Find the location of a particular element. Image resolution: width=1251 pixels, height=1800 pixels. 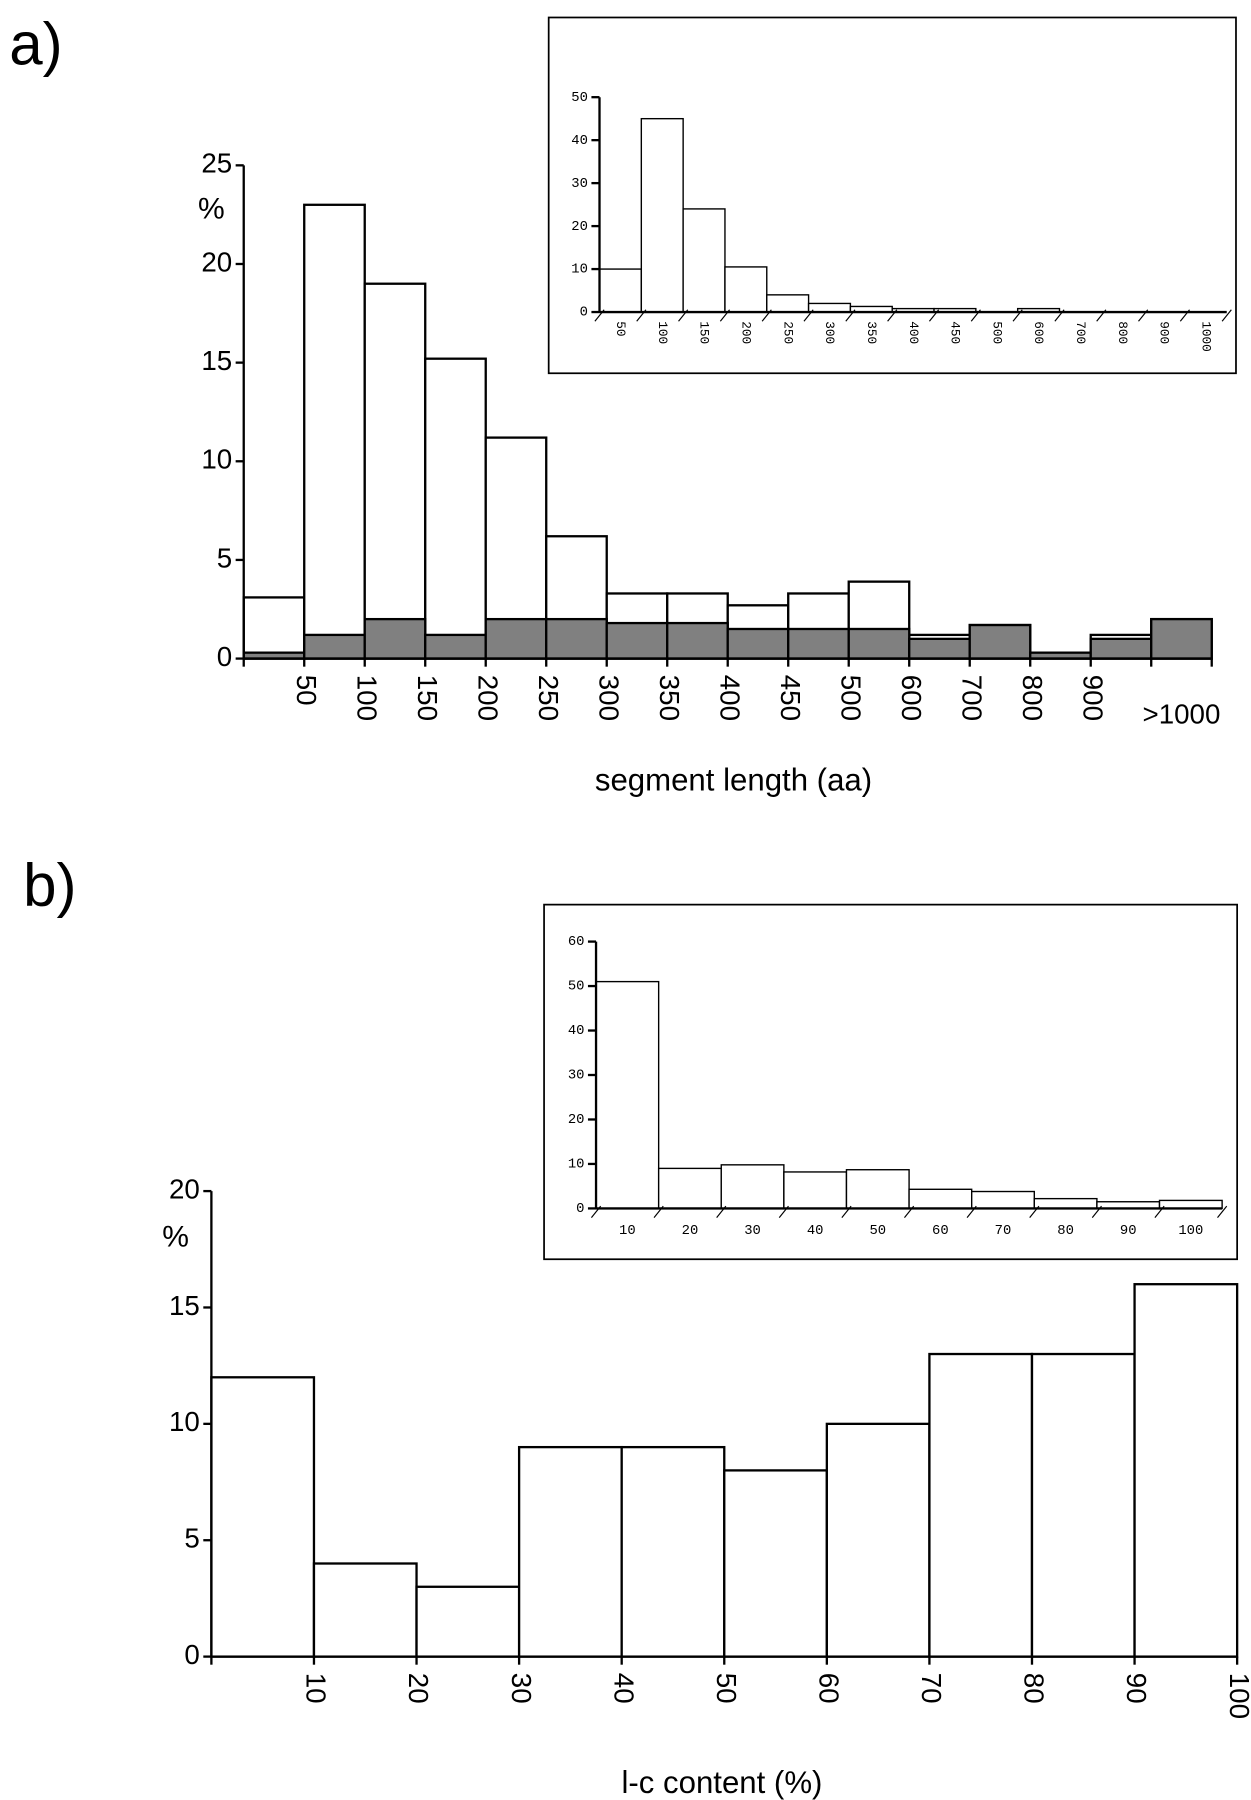

y-tick-label: 25 is located at coordinates (216, 163).